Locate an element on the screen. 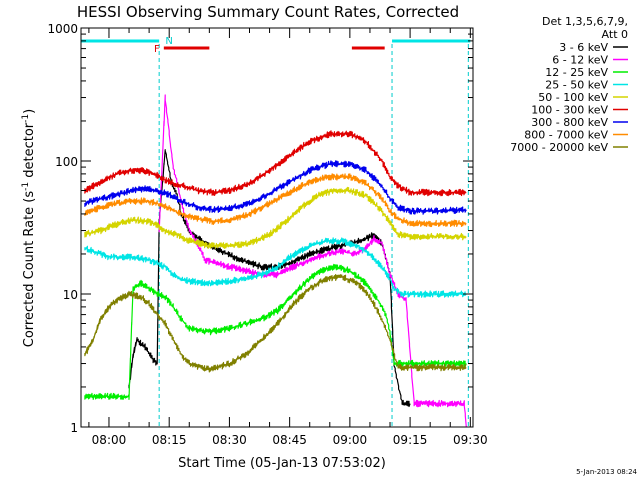  legend-label-7000-20000-kev: 7000 - 20000 keV is located at coordinates (559, 147).